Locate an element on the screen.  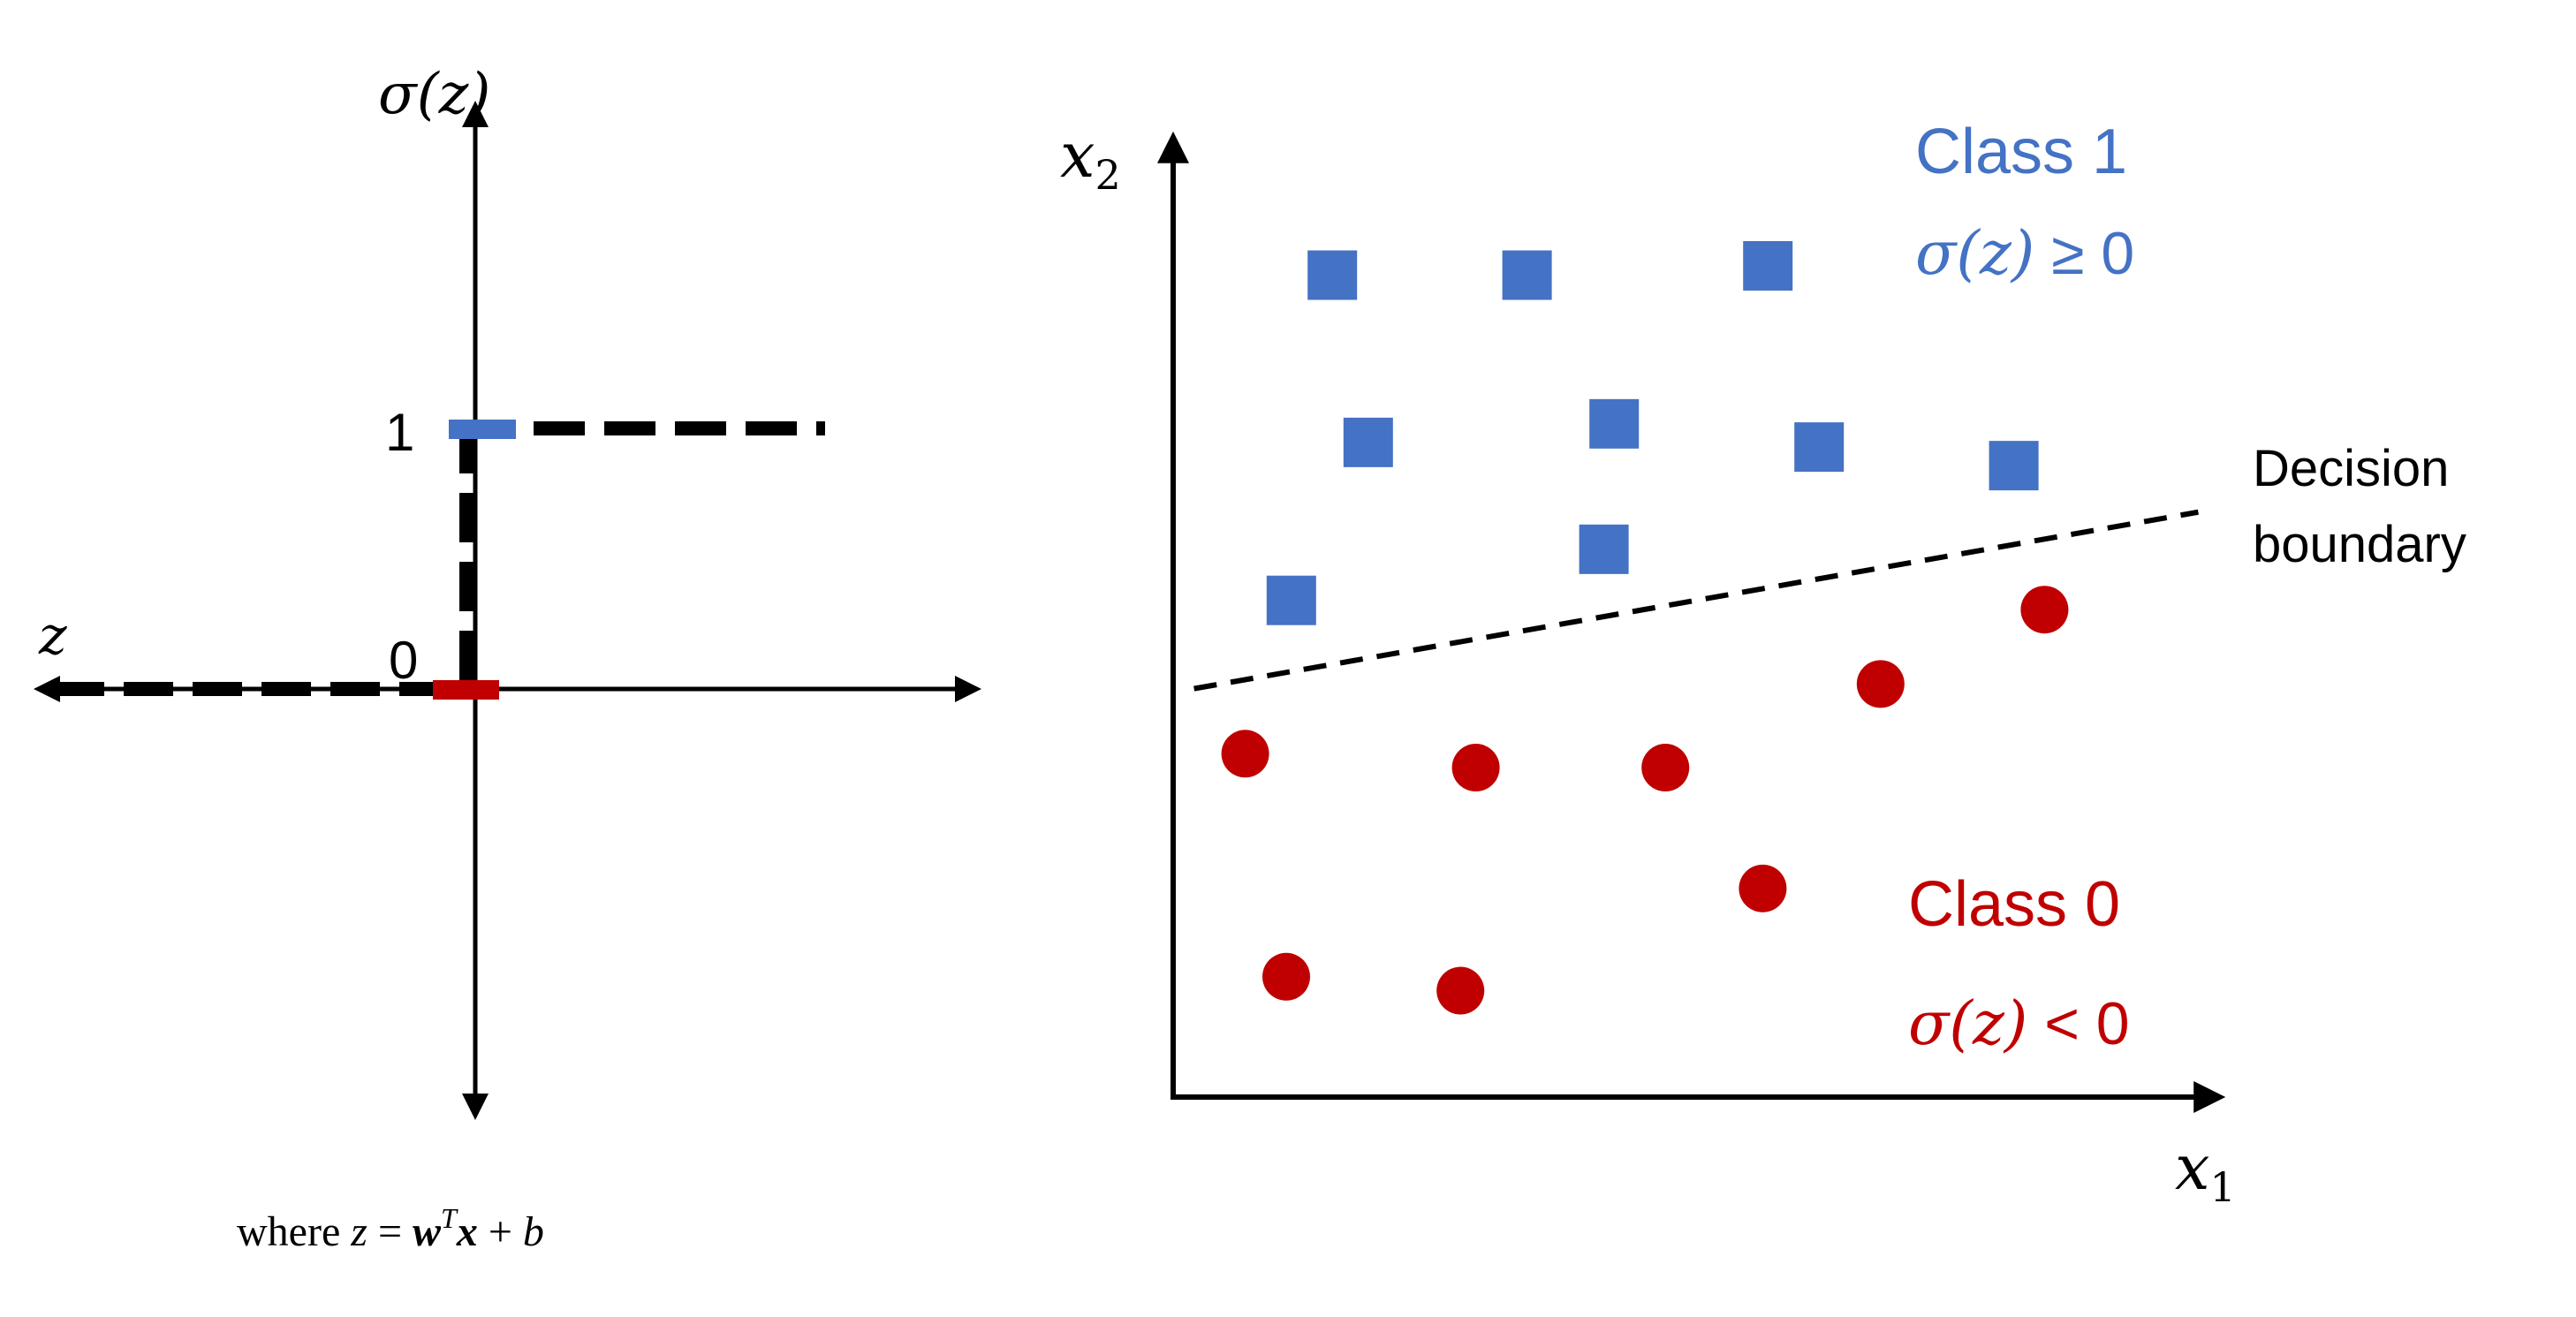
marker-zero is located at coordinates (466, 690).